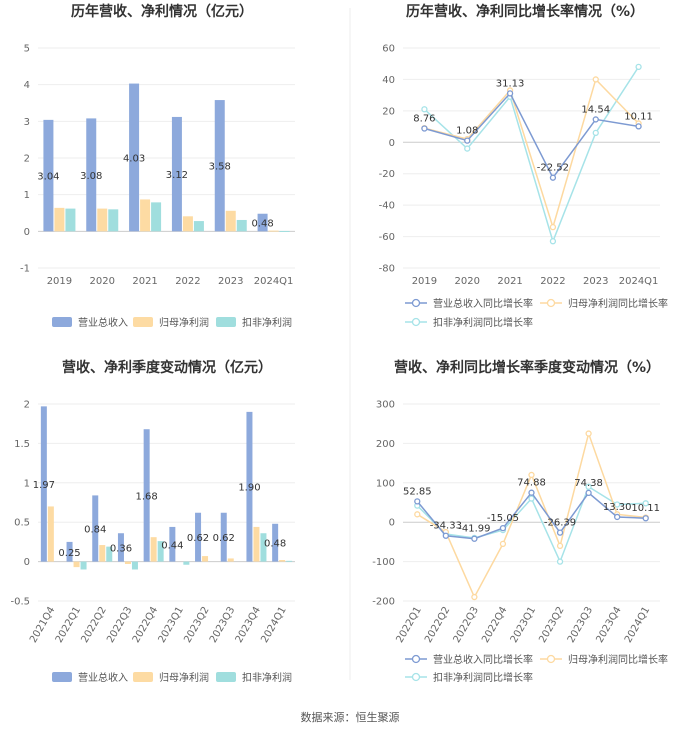  I want to click on data-label: 0.48, so click(262, 224).